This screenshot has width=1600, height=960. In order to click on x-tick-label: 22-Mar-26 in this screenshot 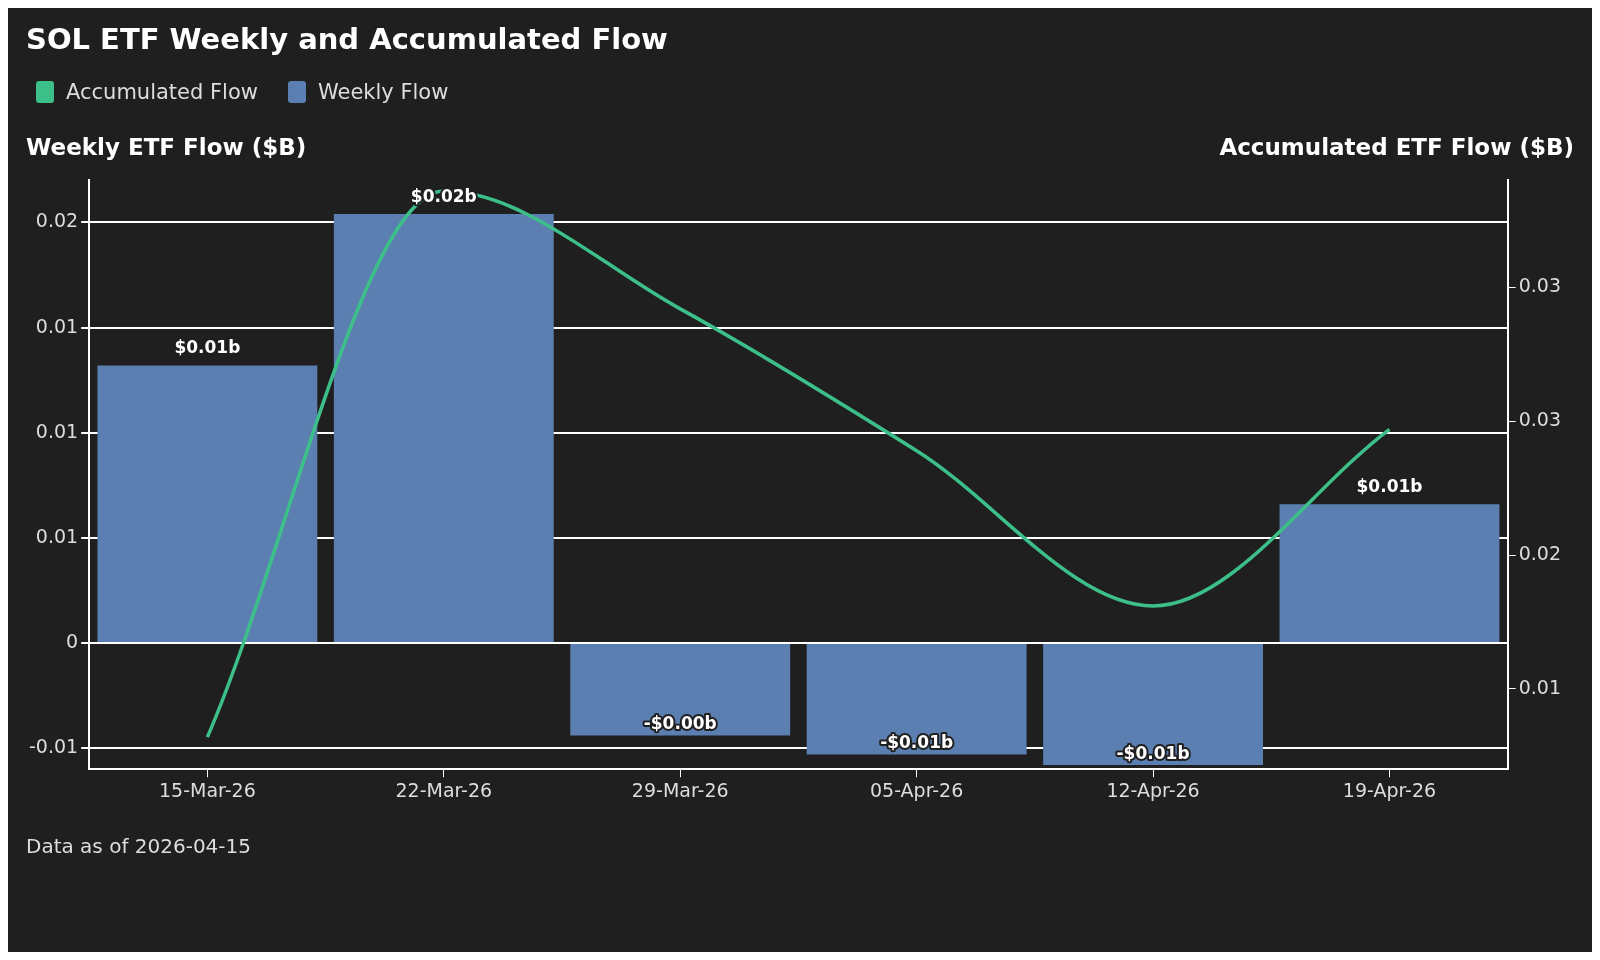, I will do `click(444, 789)`.